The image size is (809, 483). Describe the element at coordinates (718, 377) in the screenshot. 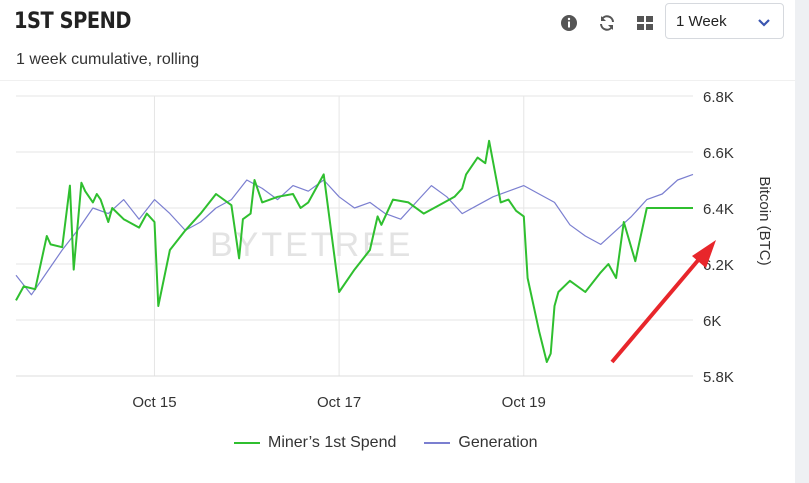

I see `y-tick-label: 5.8K` at that location.